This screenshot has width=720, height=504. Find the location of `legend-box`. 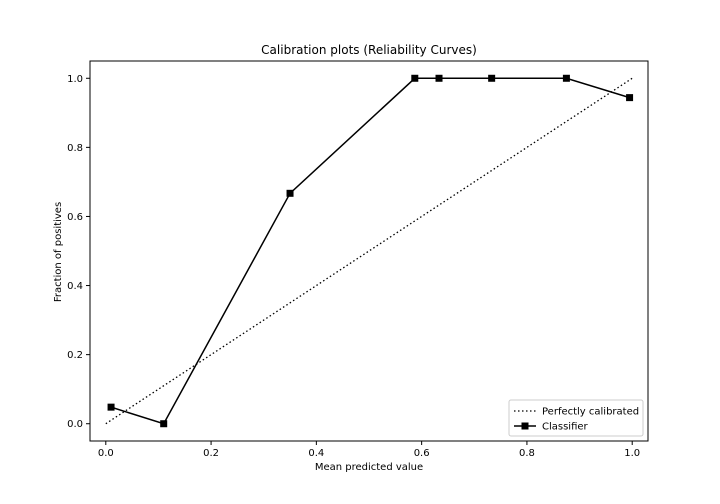

legend-box is located at coordinates (576, 418).